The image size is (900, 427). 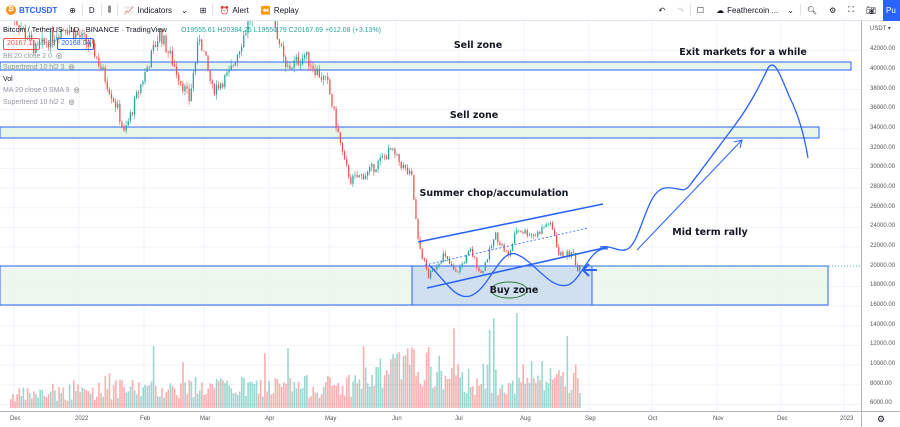 What do you see at coordinates (832, 10) in the screenshot?
I see `settings-button: ⚙` at bounding box center [832, 10].